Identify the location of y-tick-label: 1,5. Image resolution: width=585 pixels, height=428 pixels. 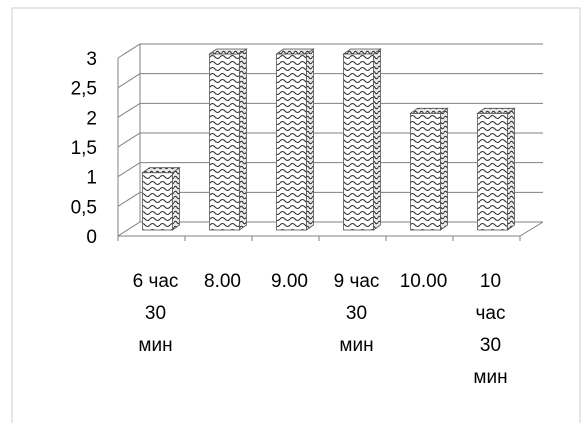
(84, 148).